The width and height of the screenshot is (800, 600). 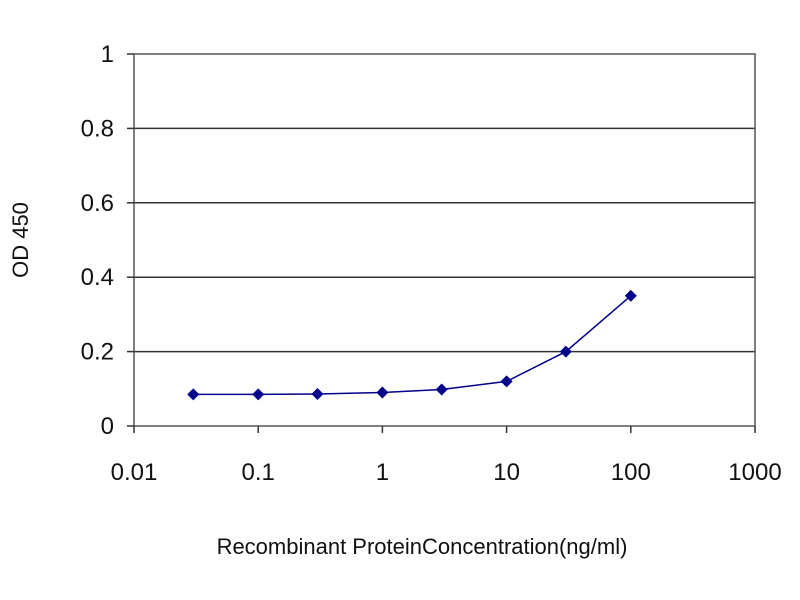 What do you see at coordinates (107, 240) in the screenshot?
I see `y-axis-ticks: 0 0.2 0.4 0.6 0.8 1` at bounding box center [107, 240].